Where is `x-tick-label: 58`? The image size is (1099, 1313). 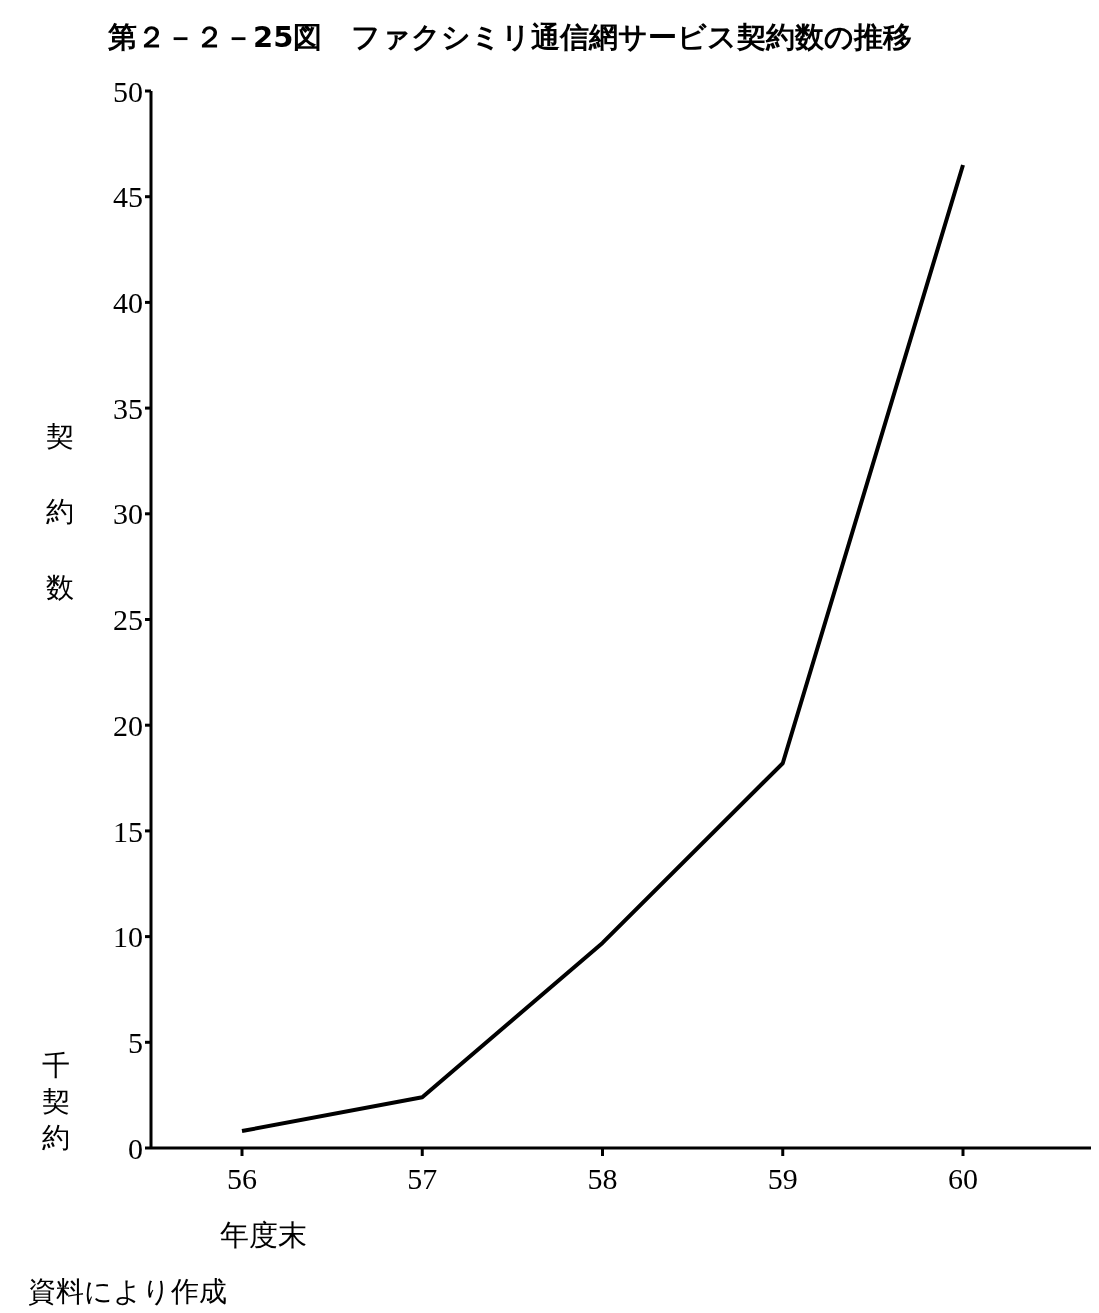
x-tick-label: 58 is located at coordinates (602, 1179).